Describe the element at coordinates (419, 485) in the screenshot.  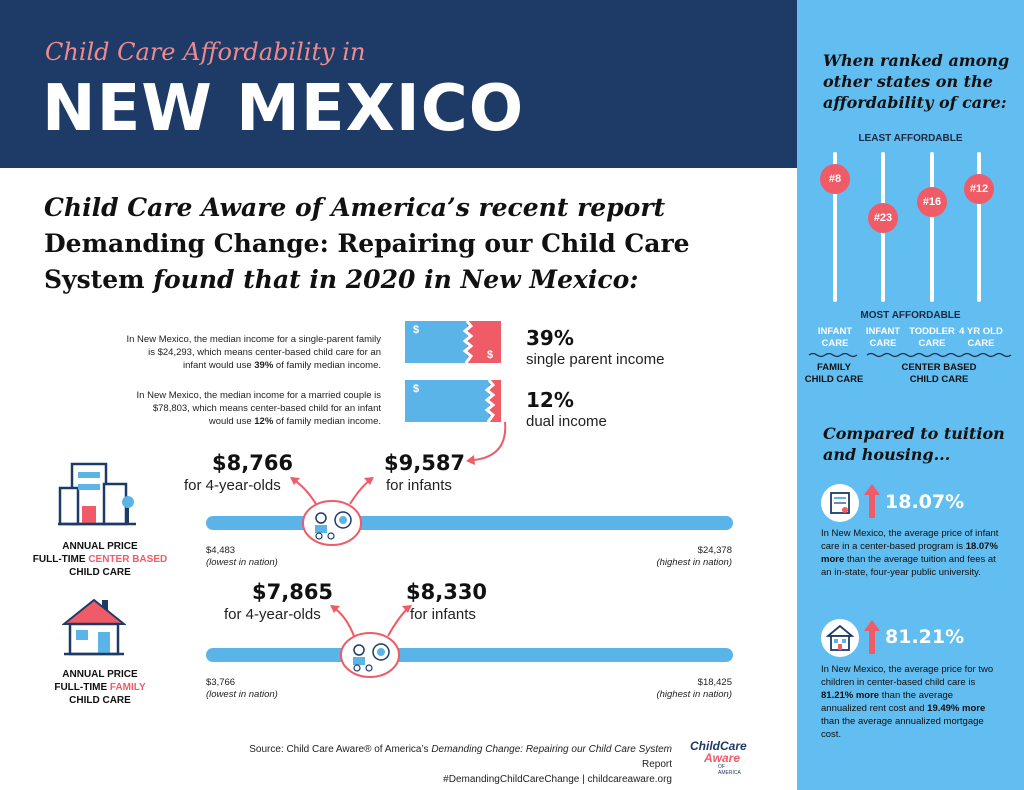
I see `center-price-infant-label: for infants` at that location.